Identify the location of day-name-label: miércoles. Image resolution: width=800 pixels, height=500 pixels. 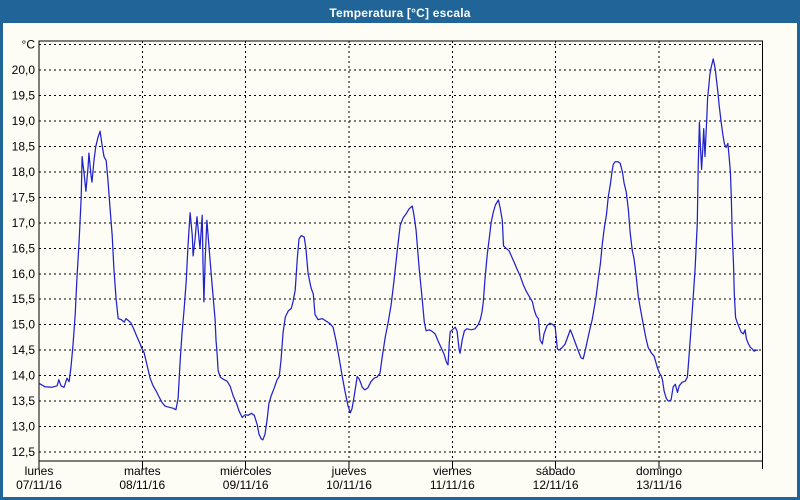
(245, 471).